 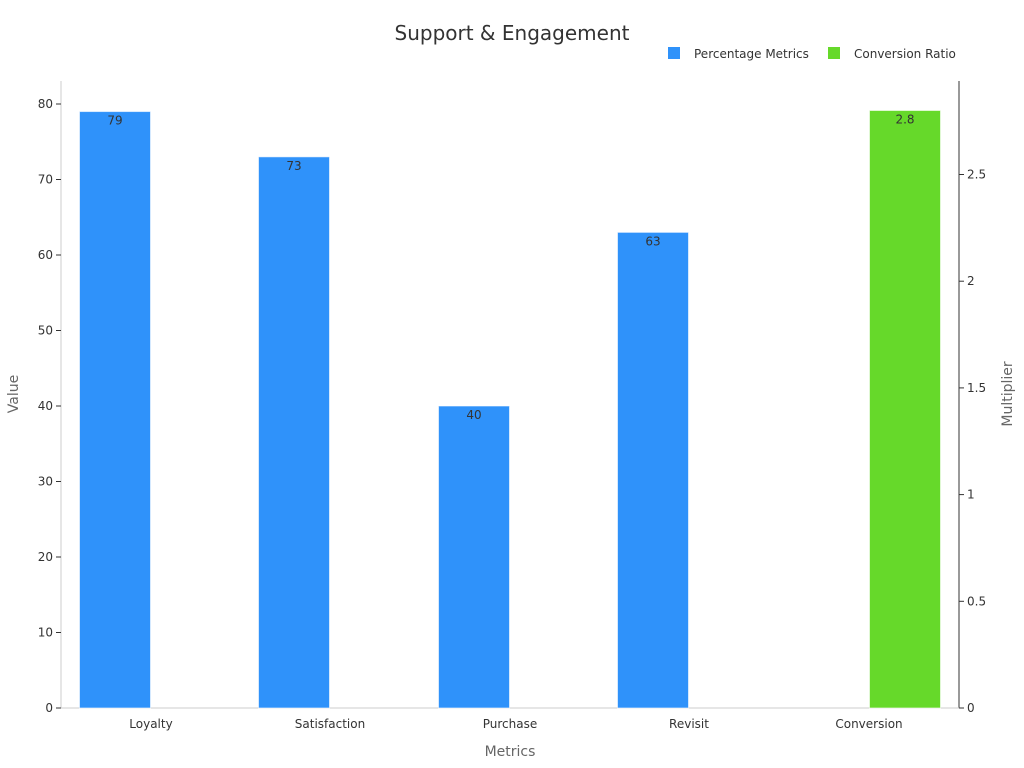 I want to click on bar-conversion-ratio, so click(x=905, y=409).